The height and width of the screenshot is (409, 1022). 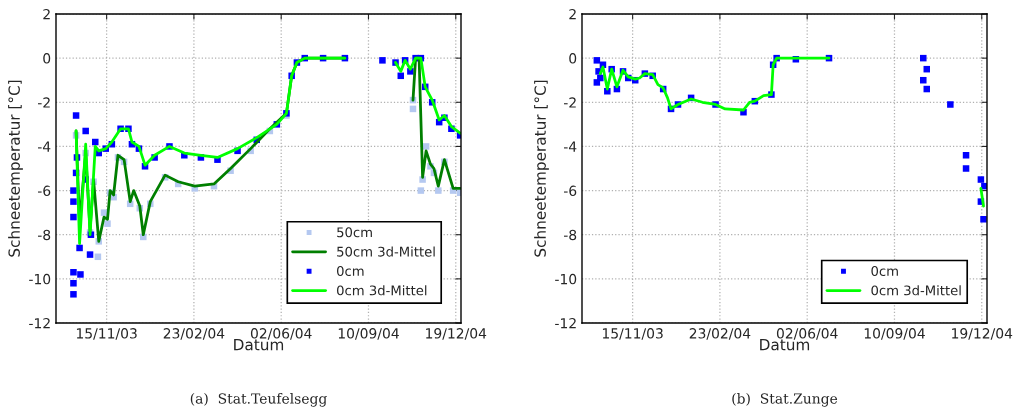 I want to click on text: (b) Stat.Zunge, so click(x=785, y=400).